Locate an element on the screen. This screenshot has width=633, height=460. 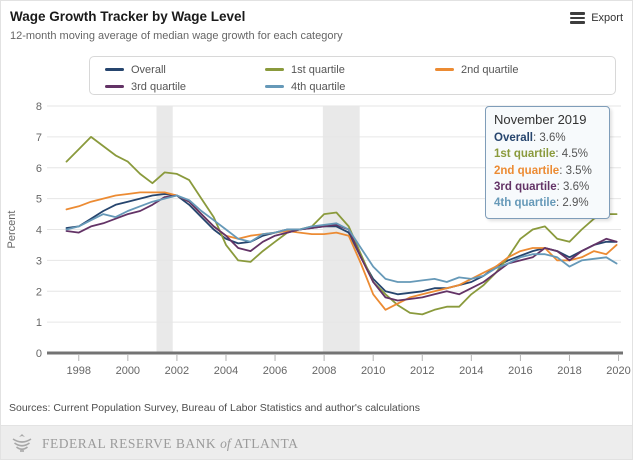
export-label: Export is located at coordinates (607, 18).